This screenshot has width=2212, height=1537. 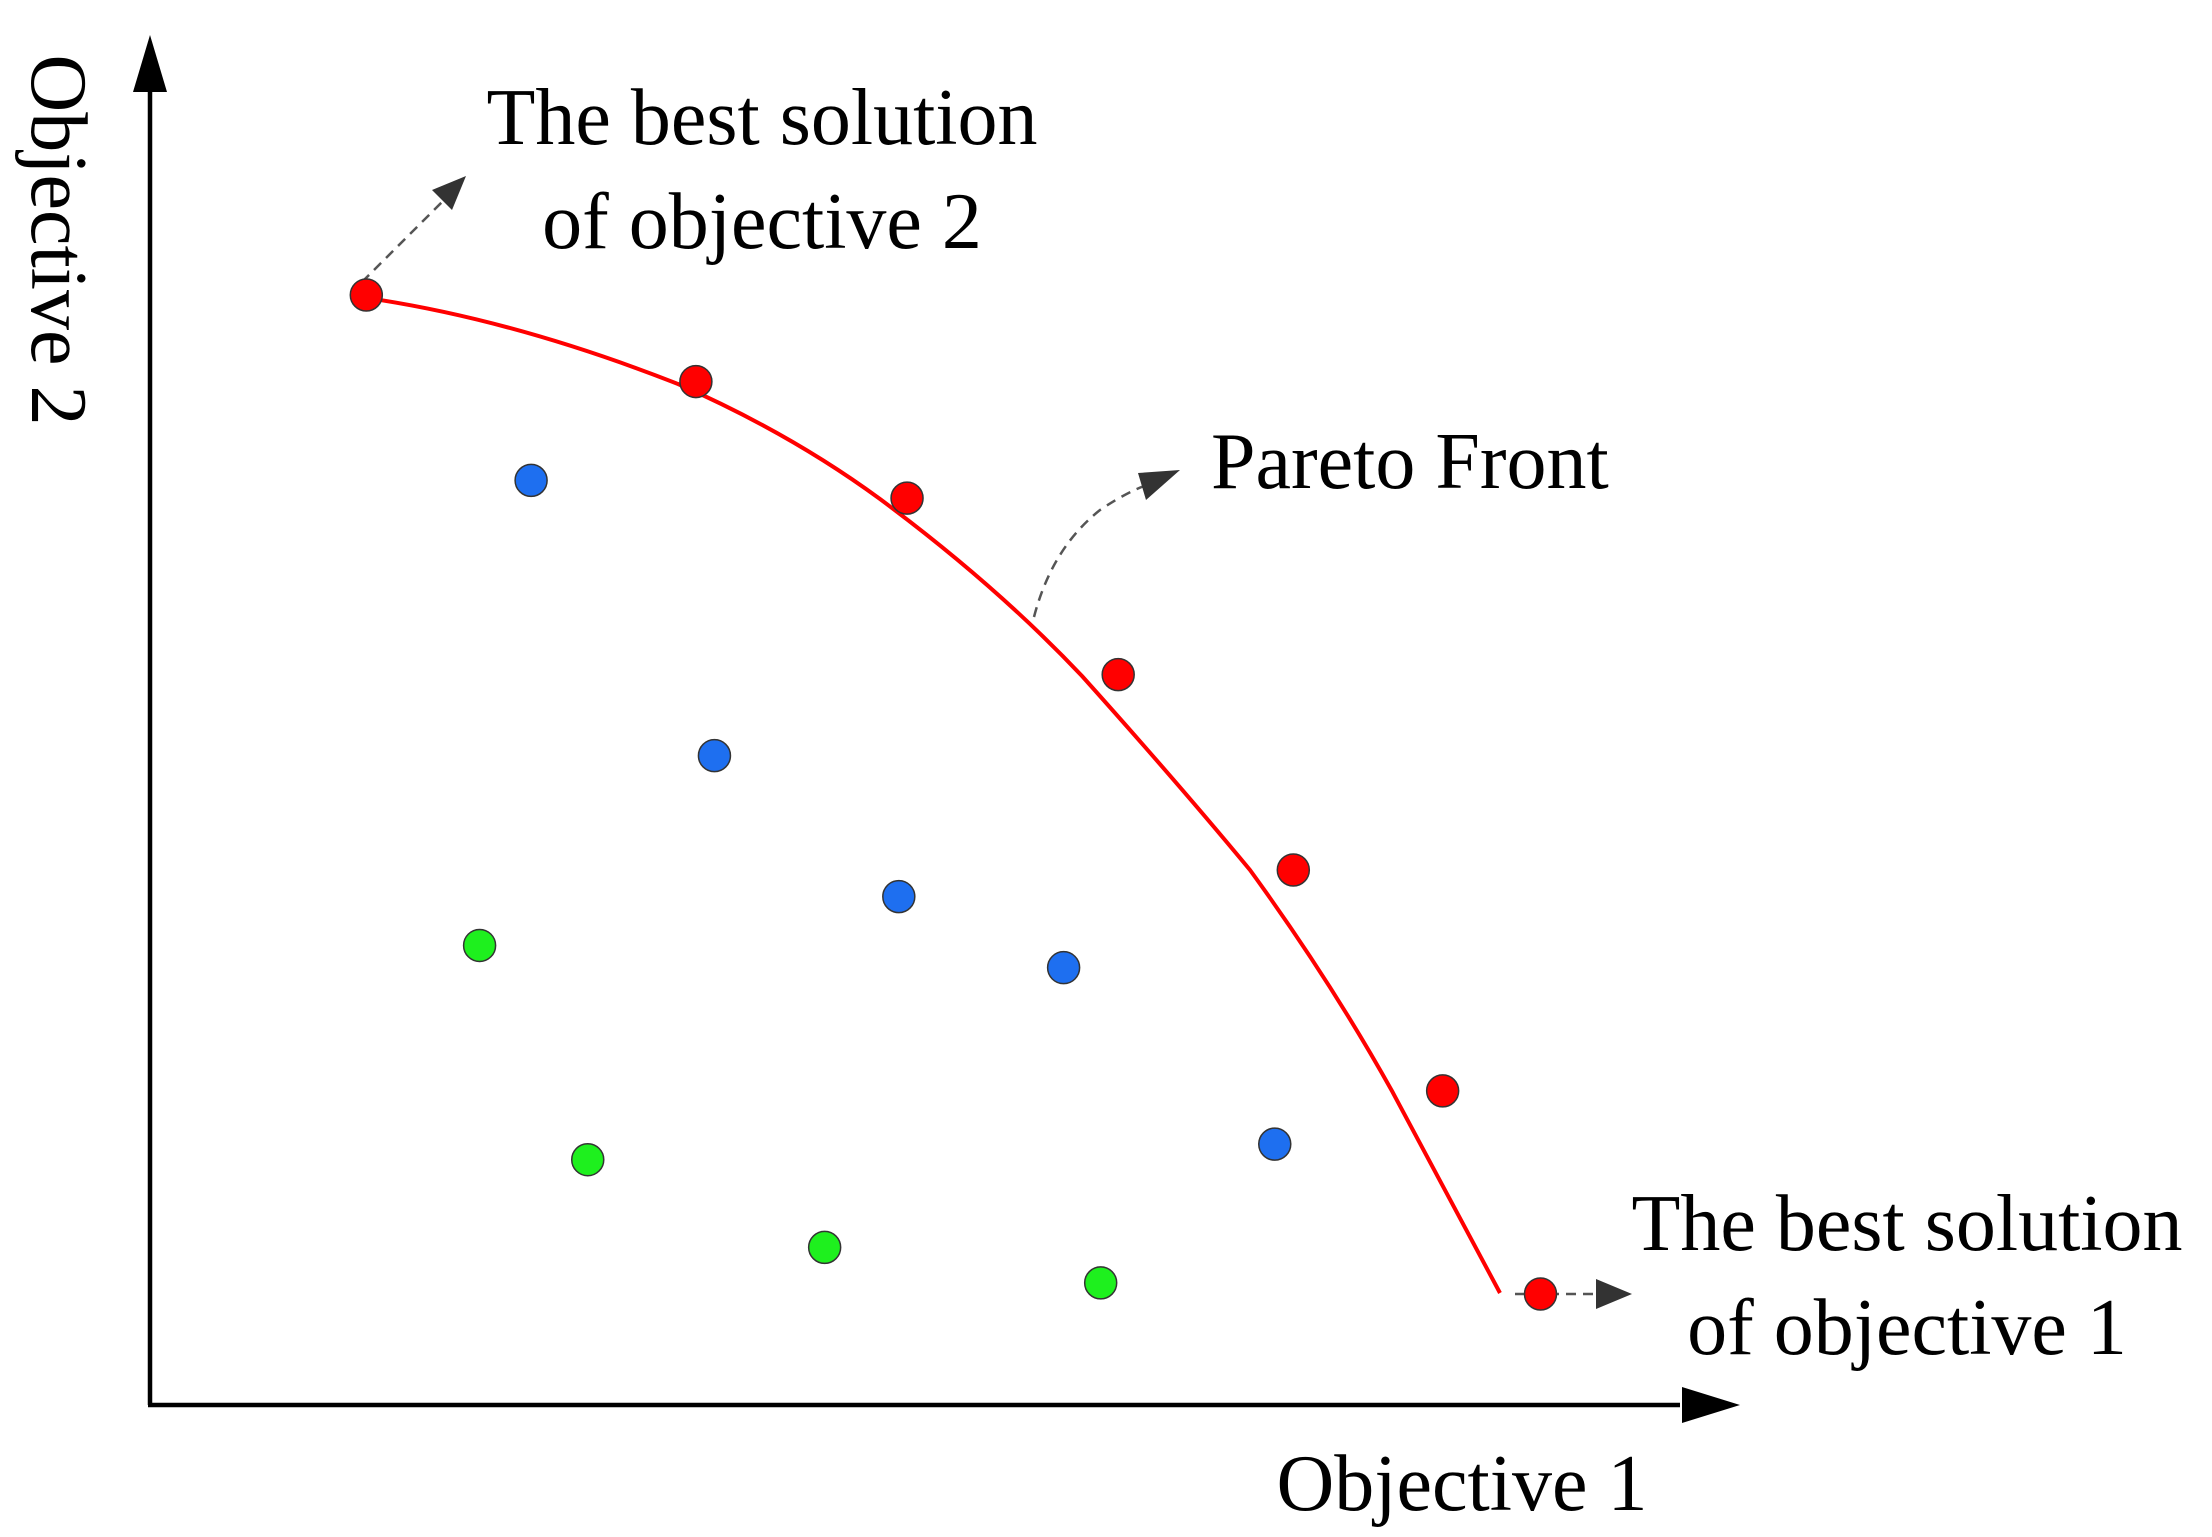 I want to click on annotation-arrow-line, so click(x=404, y=240).